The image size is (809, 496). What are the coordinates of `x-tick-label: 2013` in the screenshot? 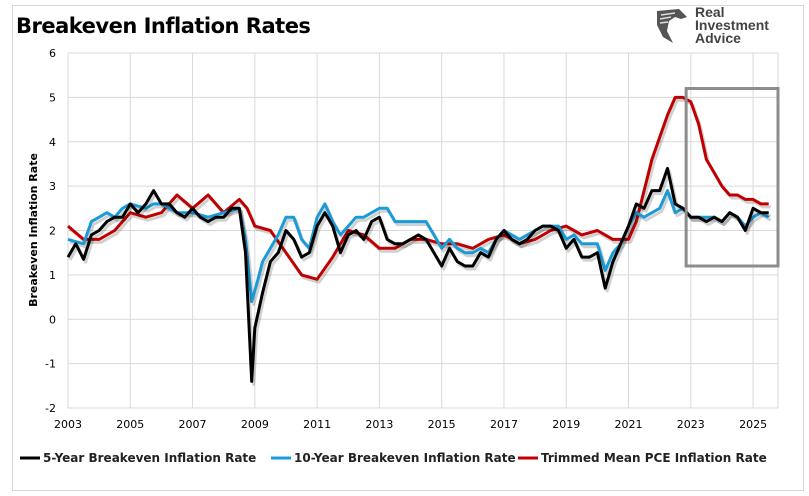 It's located at (379, 424).